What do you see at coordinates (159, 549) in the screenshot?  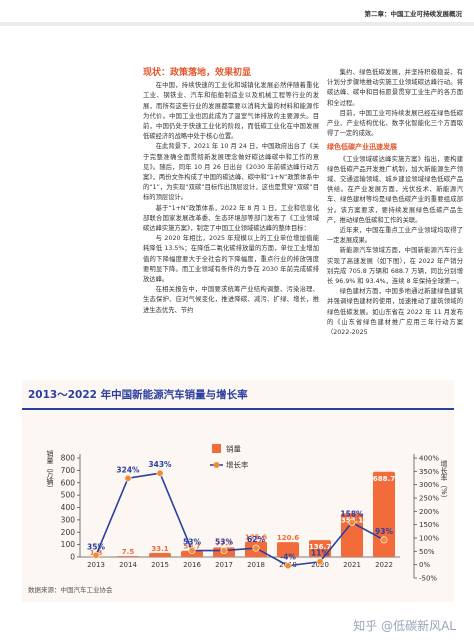 I see `bar-value-label: 33.1` at bounding box center [159, 549].